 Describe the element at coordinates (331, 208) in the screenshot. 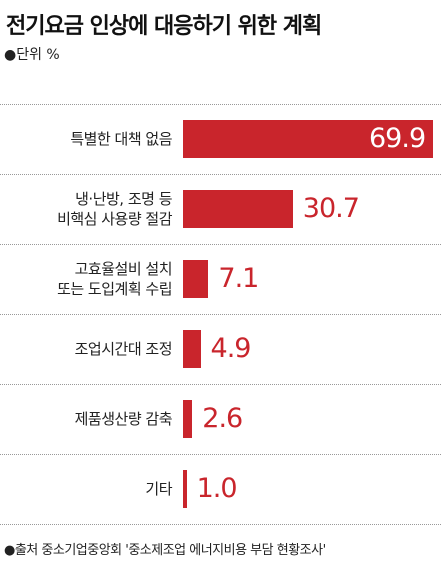

I see `value-label: 30.7` at that location.